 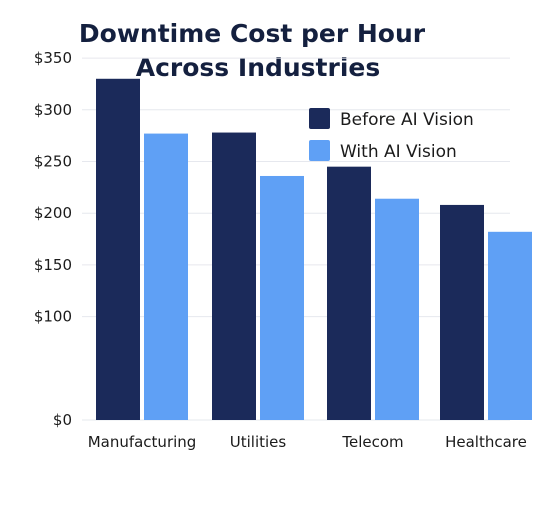 What do you see at coordinates (398, 152) in the screenshot?
I see `legend-label-with: With AI Vision` at bounding box center [398, 152].